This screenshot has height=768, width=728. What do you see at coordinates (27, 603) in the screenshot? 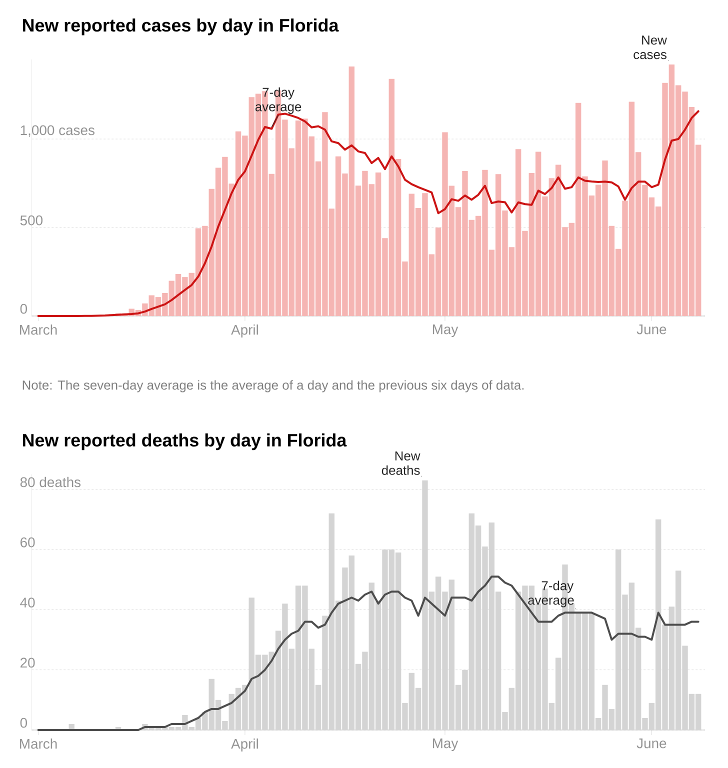
I see `y-tick-label: 40` at bounding box center [27, 603].